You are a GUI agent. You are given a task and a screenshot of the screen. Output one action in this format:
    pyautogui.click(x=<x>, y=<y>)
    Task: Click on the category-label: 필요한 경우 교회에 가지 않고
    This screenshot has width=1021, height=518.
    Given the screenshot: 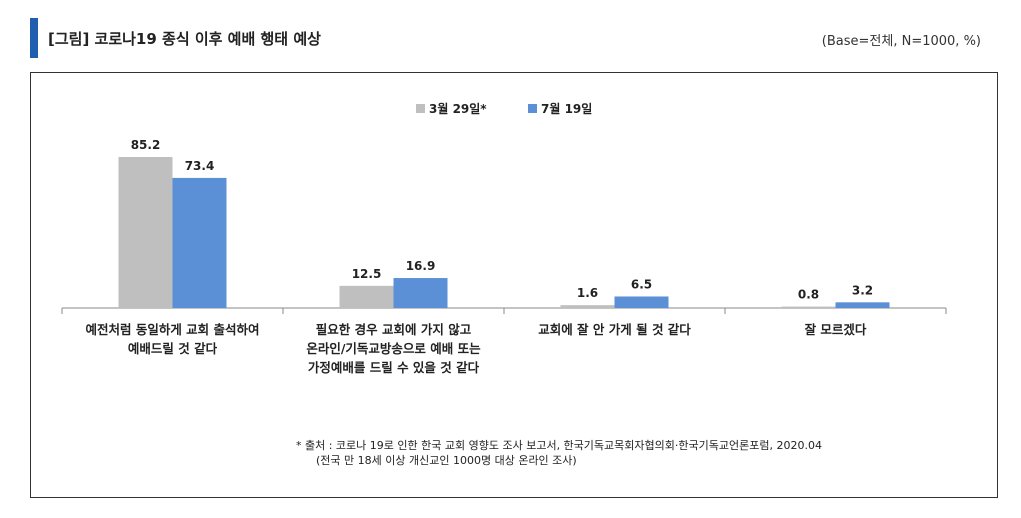 What is the action you would take?
    pyautogui.click(x=394, y=329)
    